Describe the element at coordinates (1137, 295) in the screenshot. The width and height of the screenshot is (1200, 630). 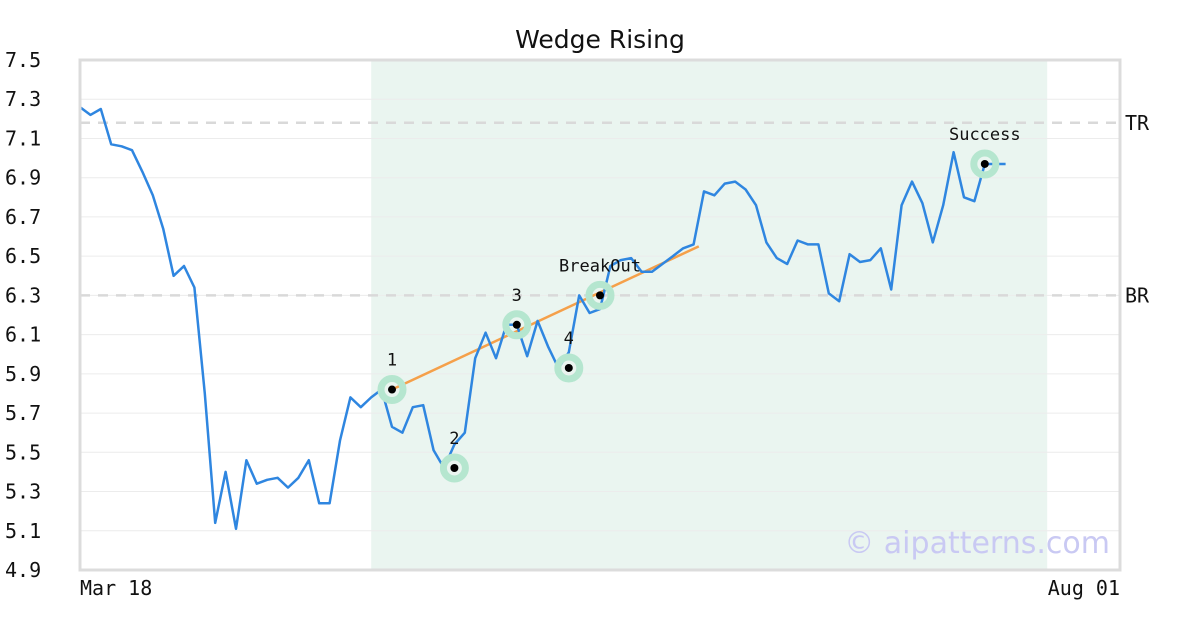
I see `level-label-br: BR` at that location.